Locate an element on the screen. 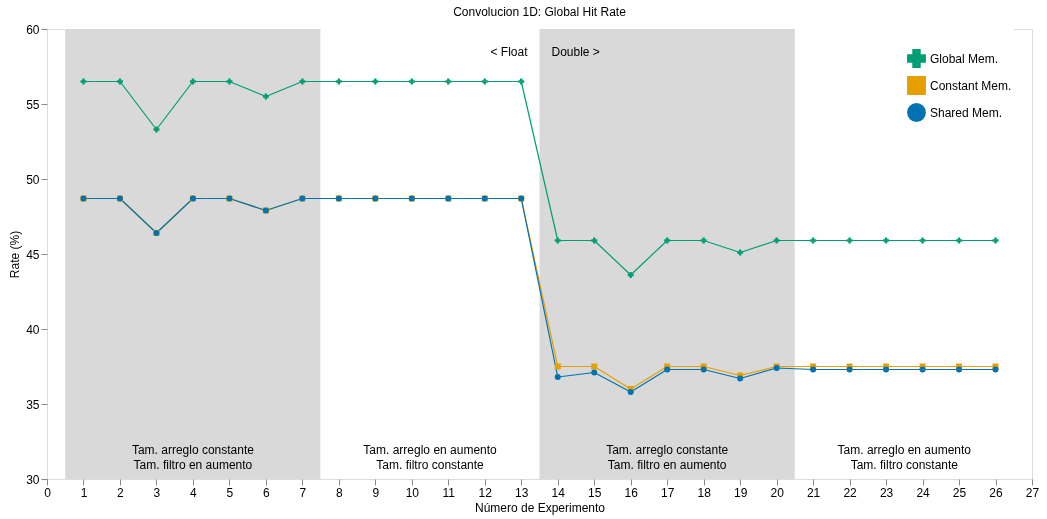  x-tick-label: 6 is located at coordinates (267, 492).